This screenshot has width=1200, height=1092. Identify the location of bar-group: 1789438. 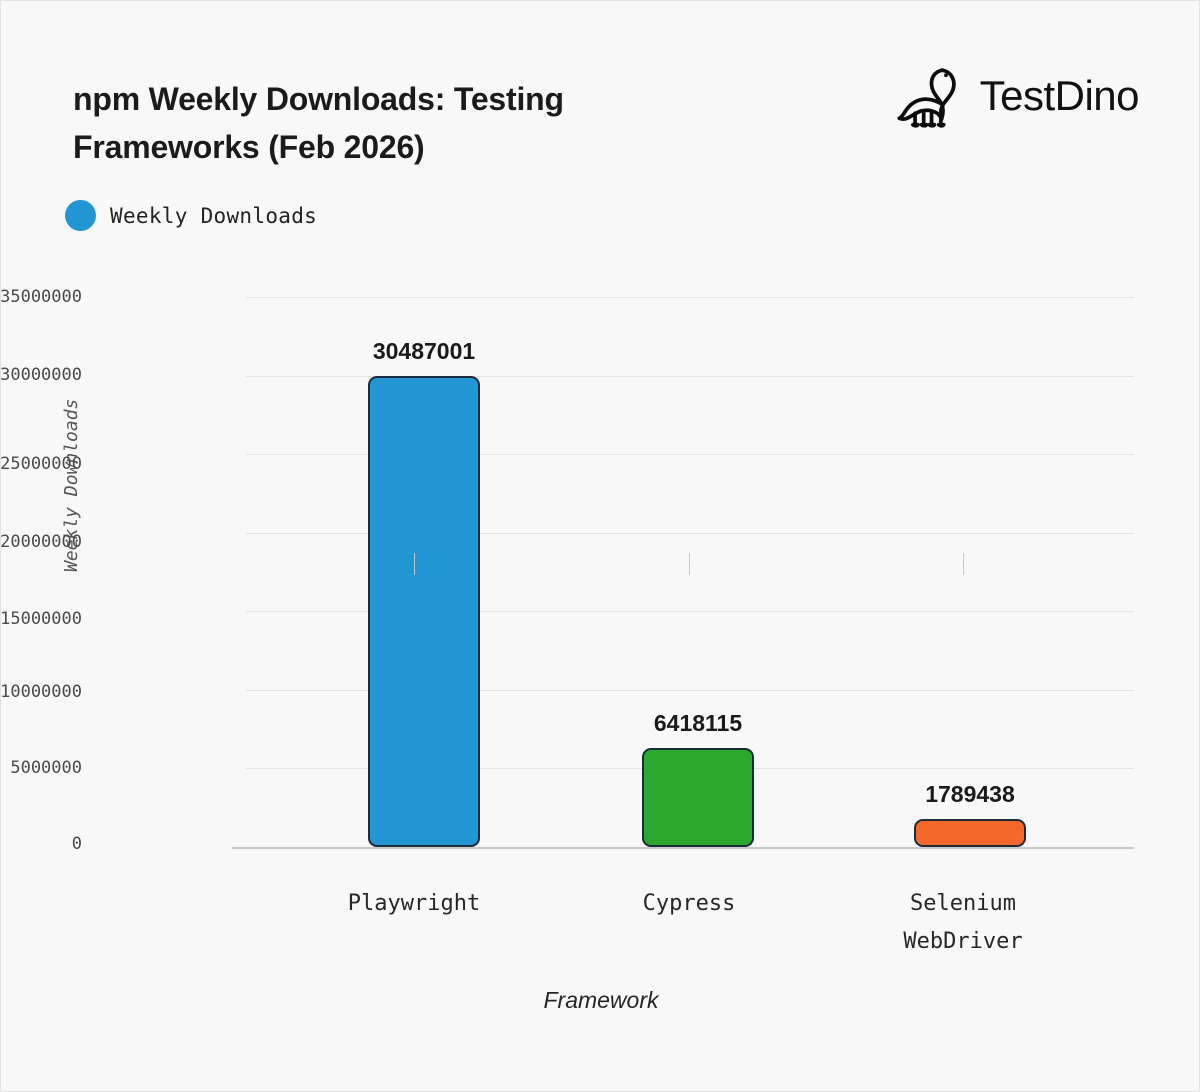
(970, 814).